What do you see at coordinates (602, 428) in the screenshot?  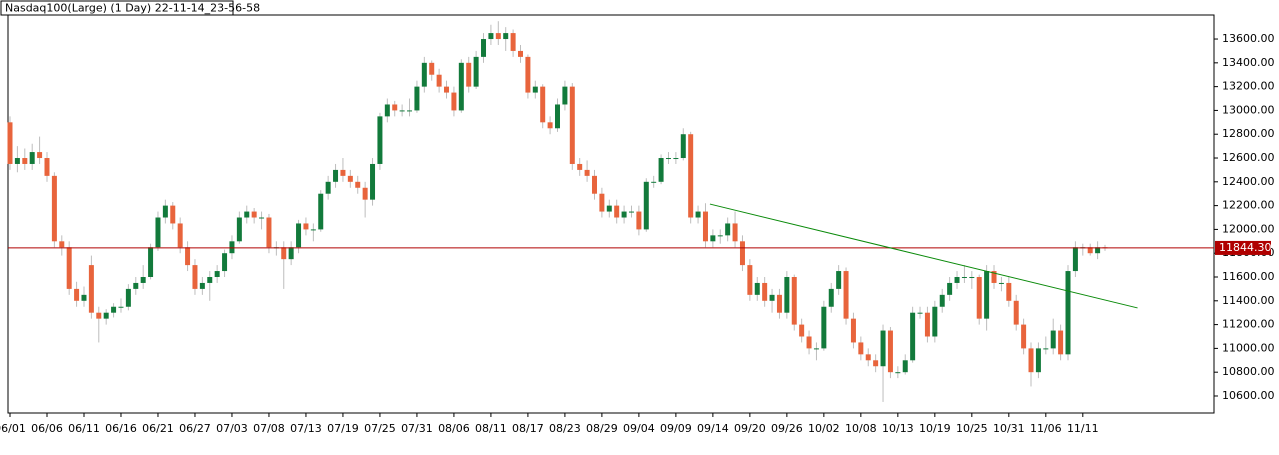 I see `x-tick-label: 08/29` at bounding box center [602, 428].